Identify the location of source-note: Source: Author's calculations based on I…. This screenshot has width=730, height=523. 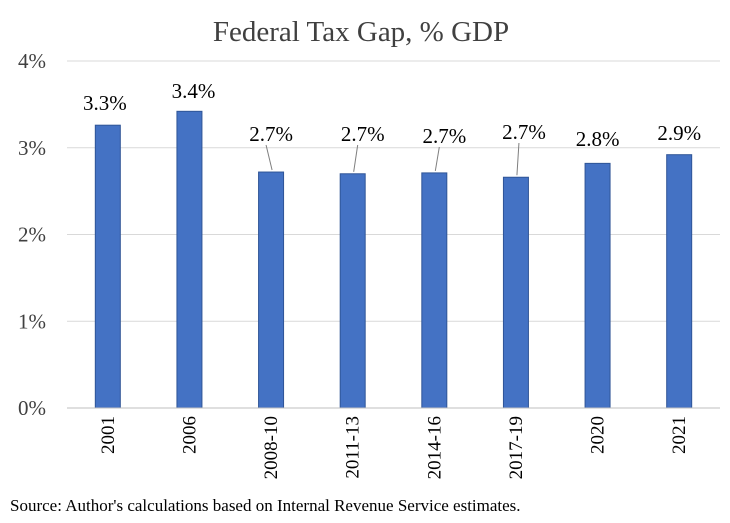
(265, 505).